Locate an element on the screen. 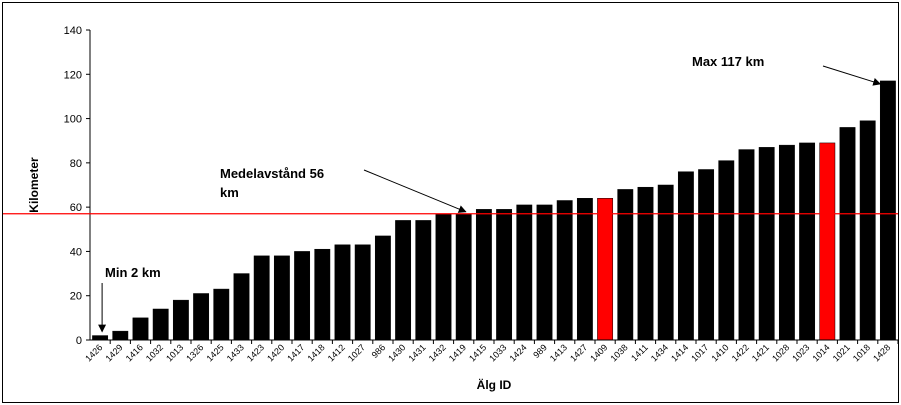 The height and width of the screenshot is (405, 901). x-tick-label: 1033 is located at coordinates (497, 352).